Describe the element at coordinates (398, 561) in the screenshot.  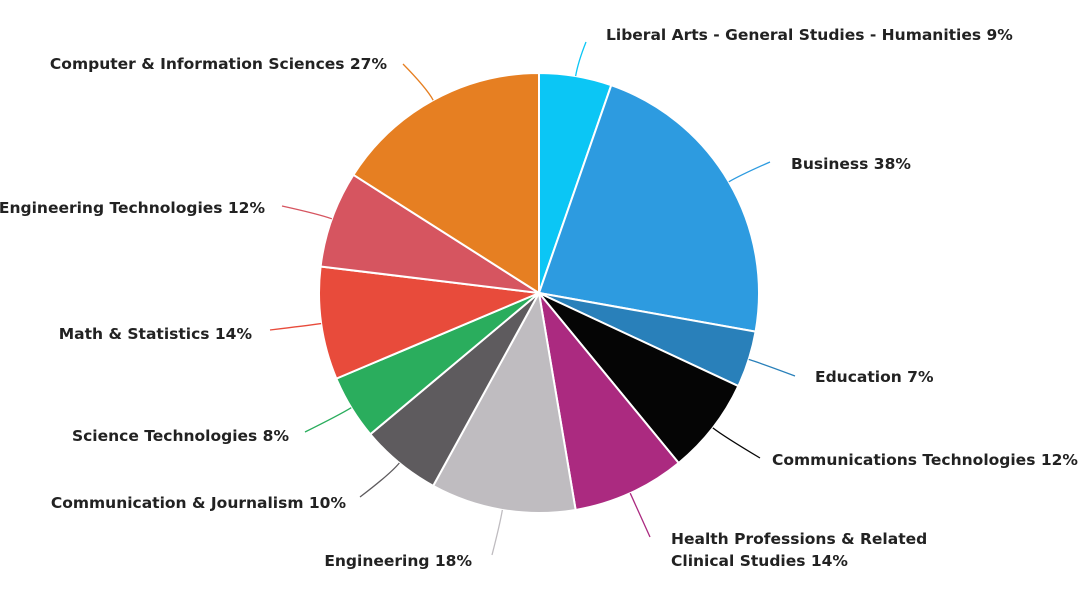
I see `slice-label-5: Engineering 18%` at that location.